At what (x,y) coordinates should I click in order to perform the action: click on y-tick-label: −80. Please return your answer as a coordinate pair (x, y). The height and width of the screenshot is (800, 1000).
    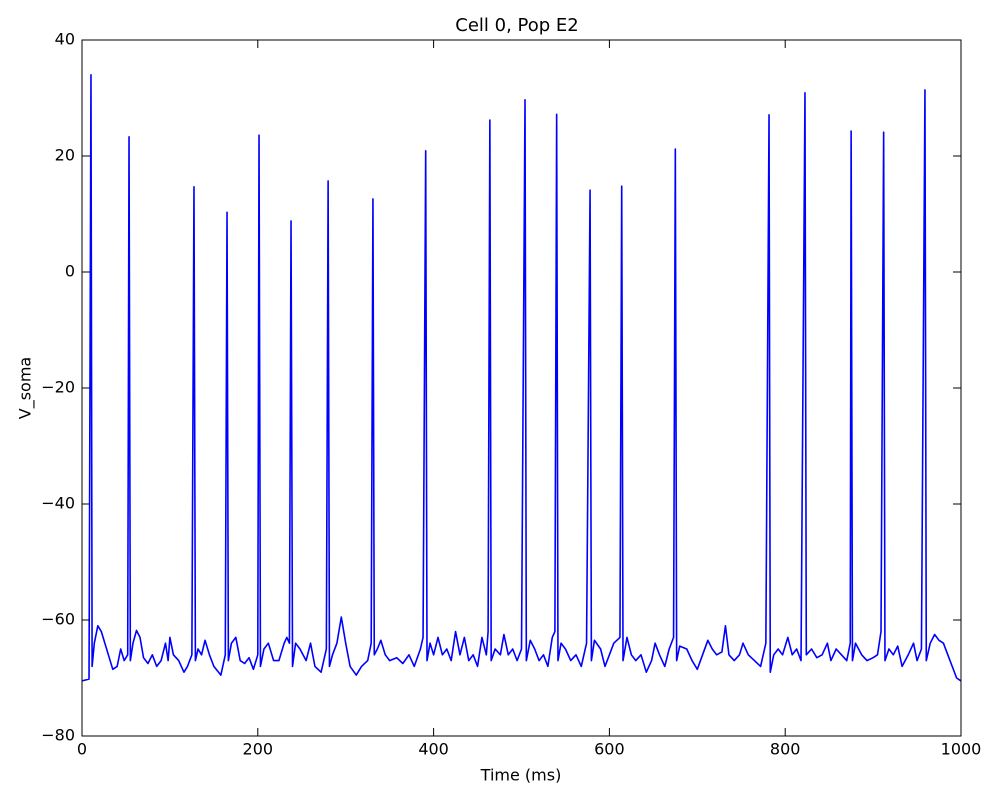
    Looking at the image, I should click on (58, 735).